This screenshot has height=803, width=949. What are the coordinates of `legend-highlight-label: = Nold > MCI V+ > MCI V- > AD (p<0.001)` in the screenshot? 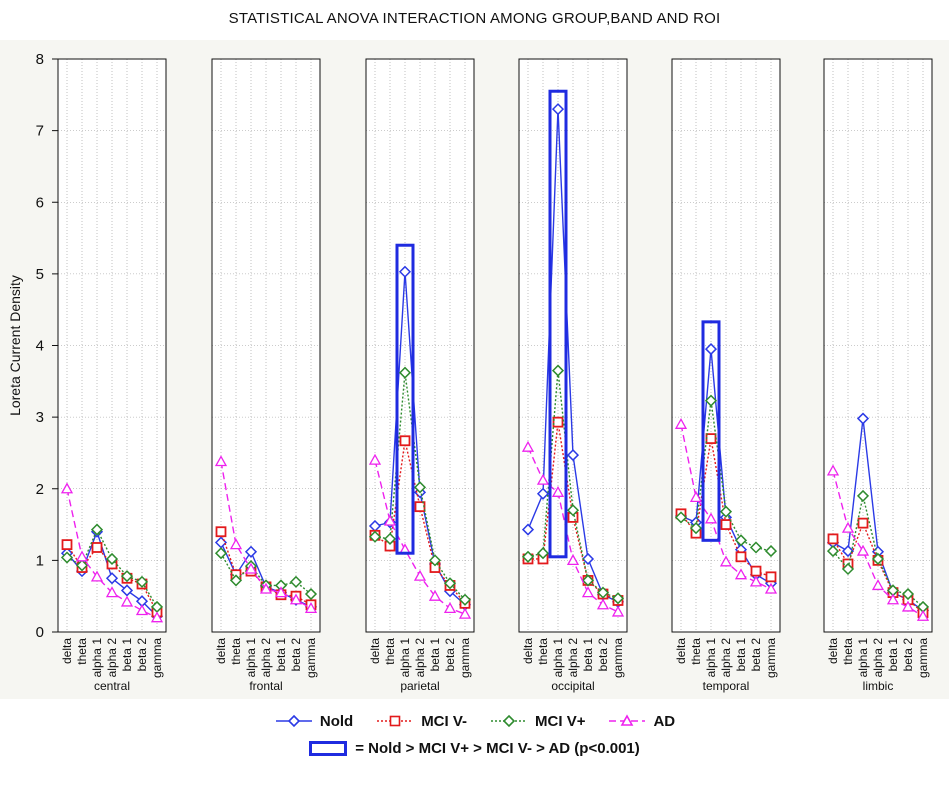 It's located at (497, 748).